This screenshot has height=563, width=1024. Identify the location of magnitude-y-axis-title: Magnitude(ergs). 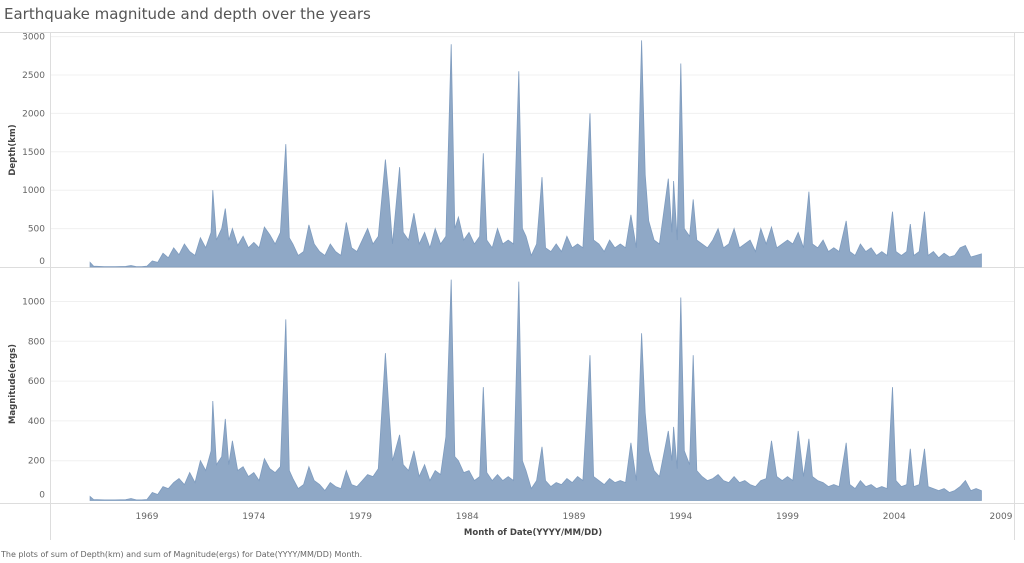
(13, 384).